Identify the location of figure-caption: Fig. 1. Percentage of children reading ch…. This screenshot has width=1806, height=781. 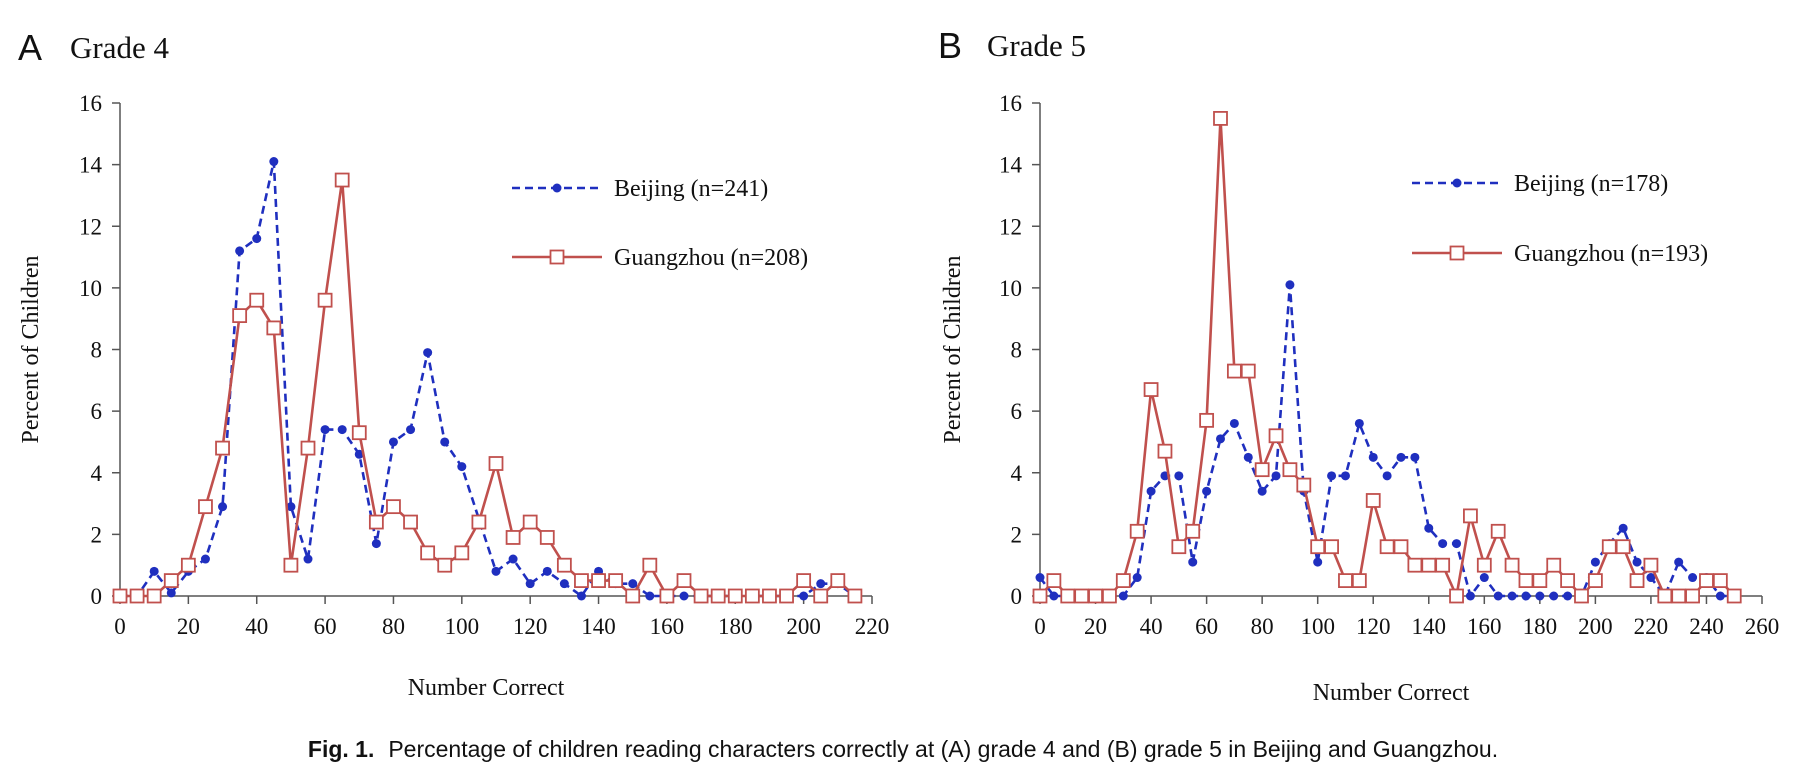
(903, 749).